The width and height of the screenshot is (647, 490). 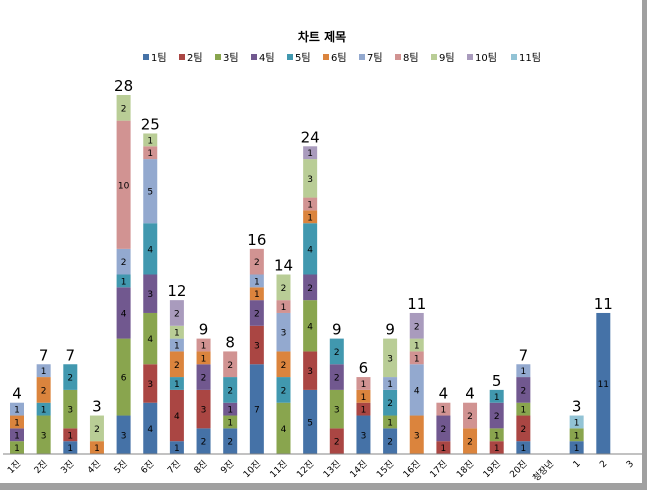 What do you see at coordinates (195, 58) in the screenshot?
I see `legend-label: 2팀` at bounding box center [195, 58].